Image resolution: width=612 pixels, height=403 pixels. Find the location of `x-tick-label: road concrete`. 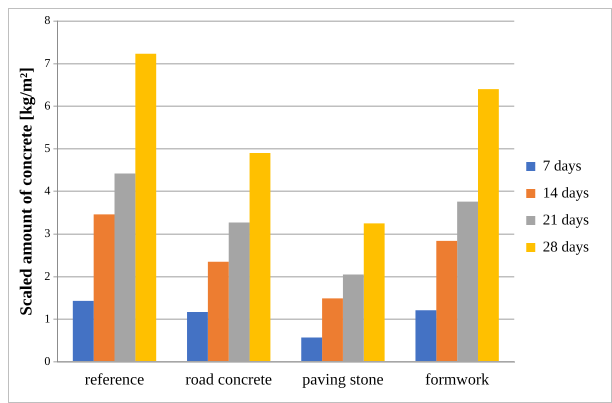

x-tick-label: road concrete is located at coordinates (228, 380).